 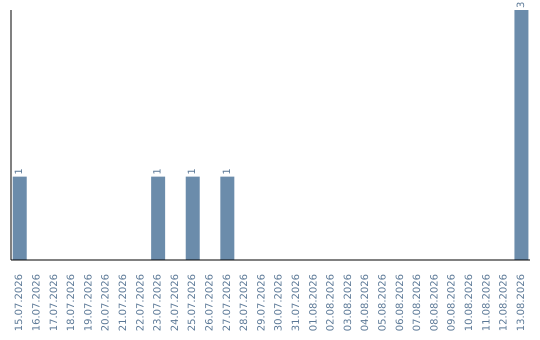 What do you see at coordinates (192, 303) in the screenshot?
I see `x-tick-label: 25.07.2026` at bounding box center [192, 303].